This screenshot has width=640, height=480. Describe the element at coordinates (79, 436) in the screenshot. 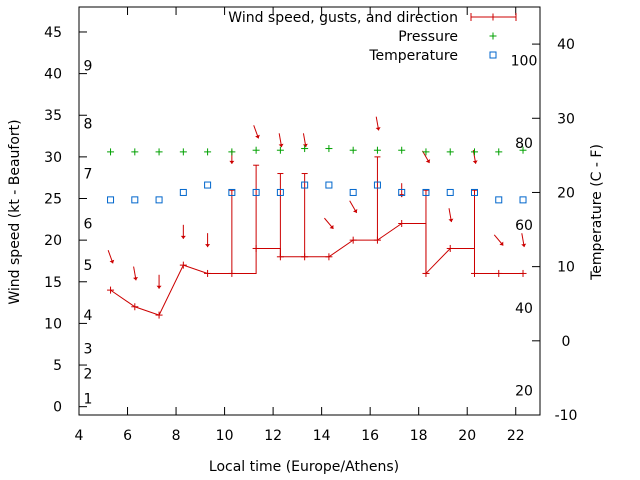

I see `x-tick-label: 4` at that location.